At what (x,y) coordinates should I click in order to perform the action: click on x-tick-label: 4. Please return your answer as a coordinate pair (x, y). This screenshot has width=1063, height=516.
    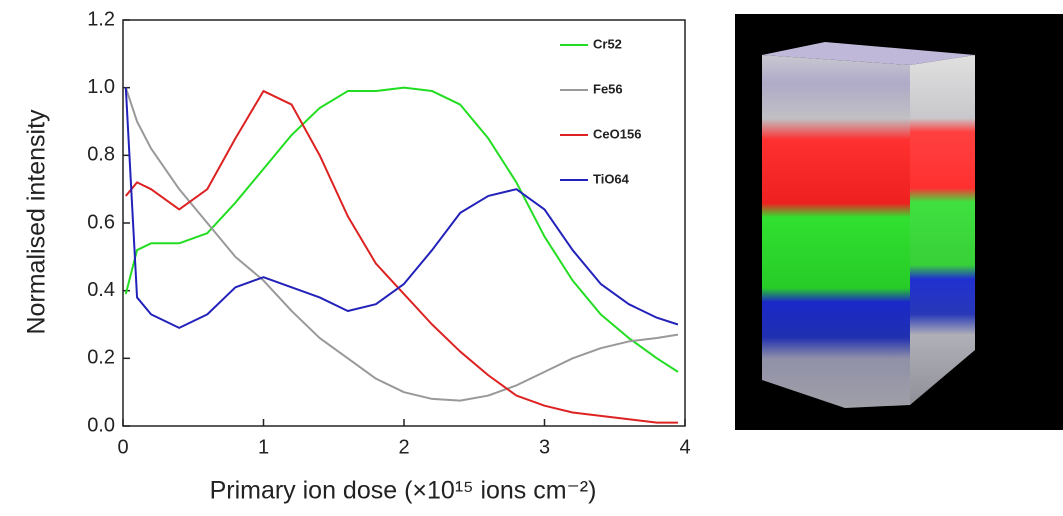
    Looking at the image, I should click on (684, 447).